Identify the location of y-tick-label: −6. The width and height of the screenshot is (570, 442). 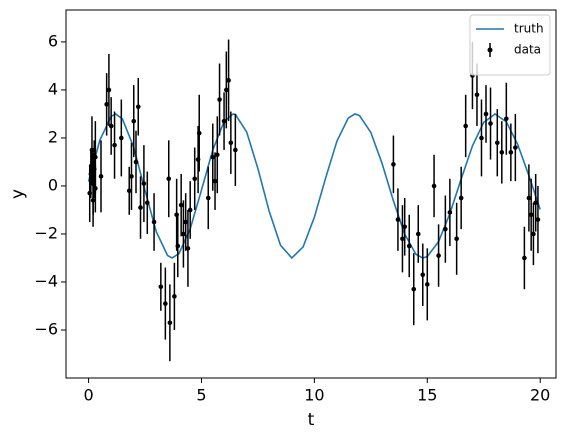
(46, 328).